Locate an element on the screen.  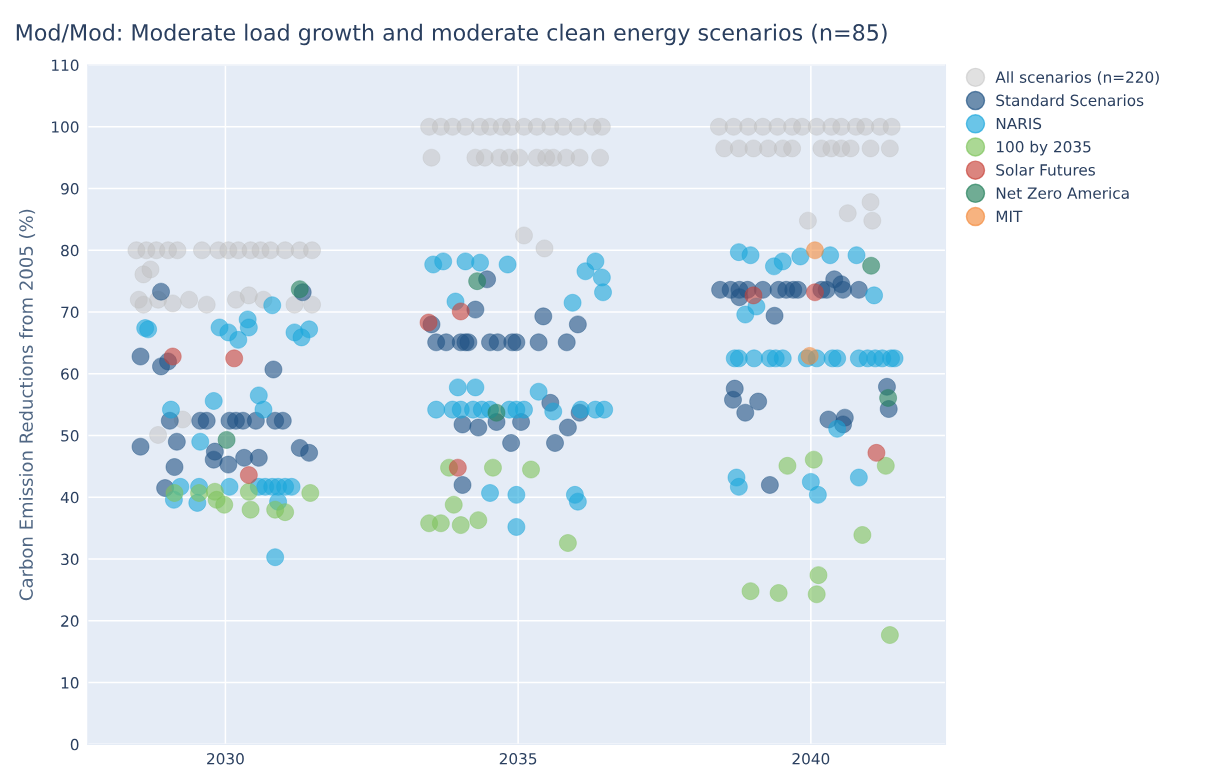
y-tick-label: 60 is located at coordinates (70, 374).